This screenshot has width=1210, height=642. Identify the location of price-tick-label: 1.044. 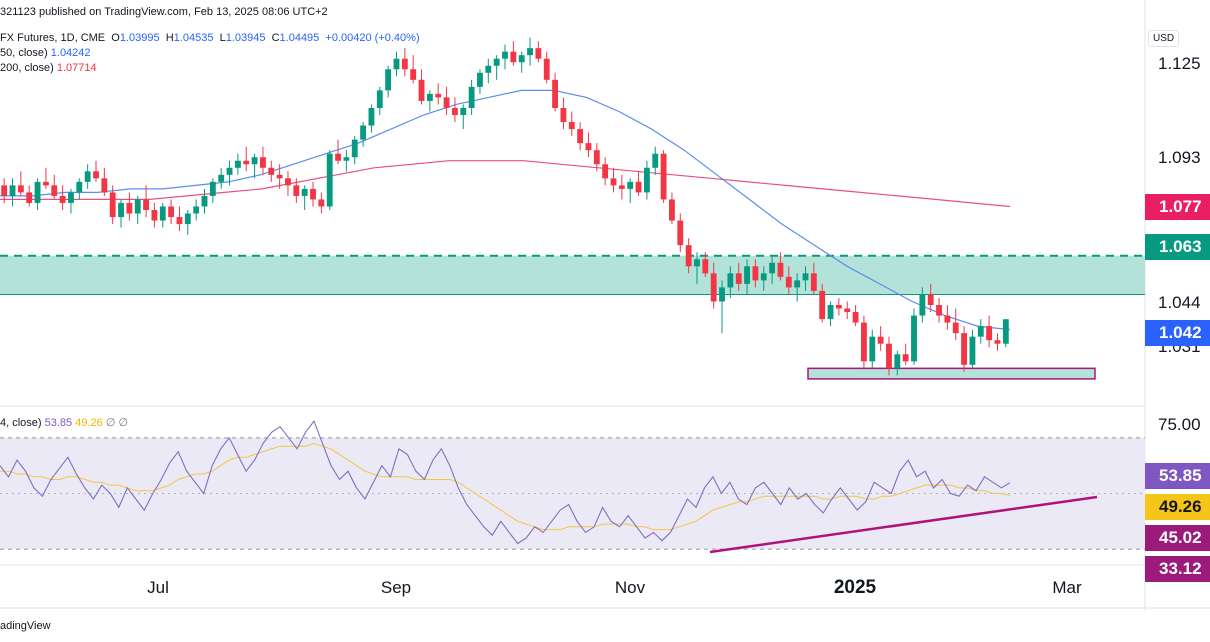
(1179, 302).